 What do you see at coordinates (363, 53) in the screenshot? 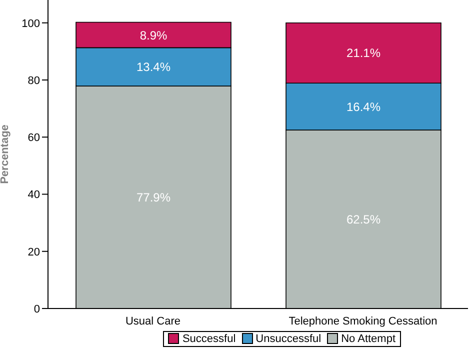
I see `data-label: 21.1%` at bounding box center [363, 53].